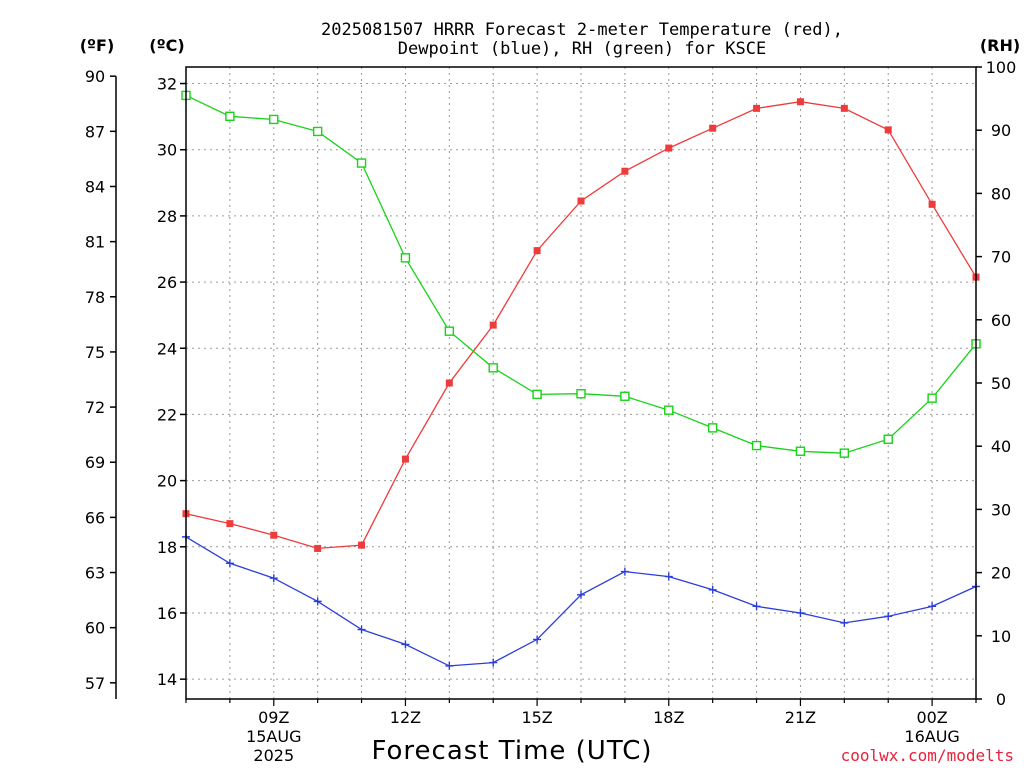 The height and width of the screenshot is (768, 1024). I want to click on x-tick-label: 00Z, so click(931, 717).